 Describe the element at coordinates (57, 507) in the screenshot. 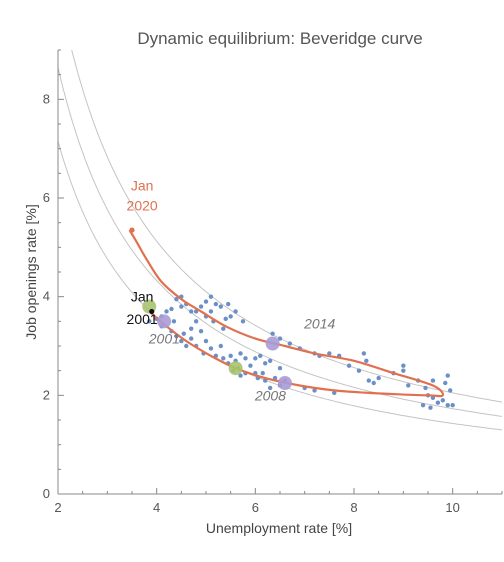

I see `x-tick-label: 2` at that location.